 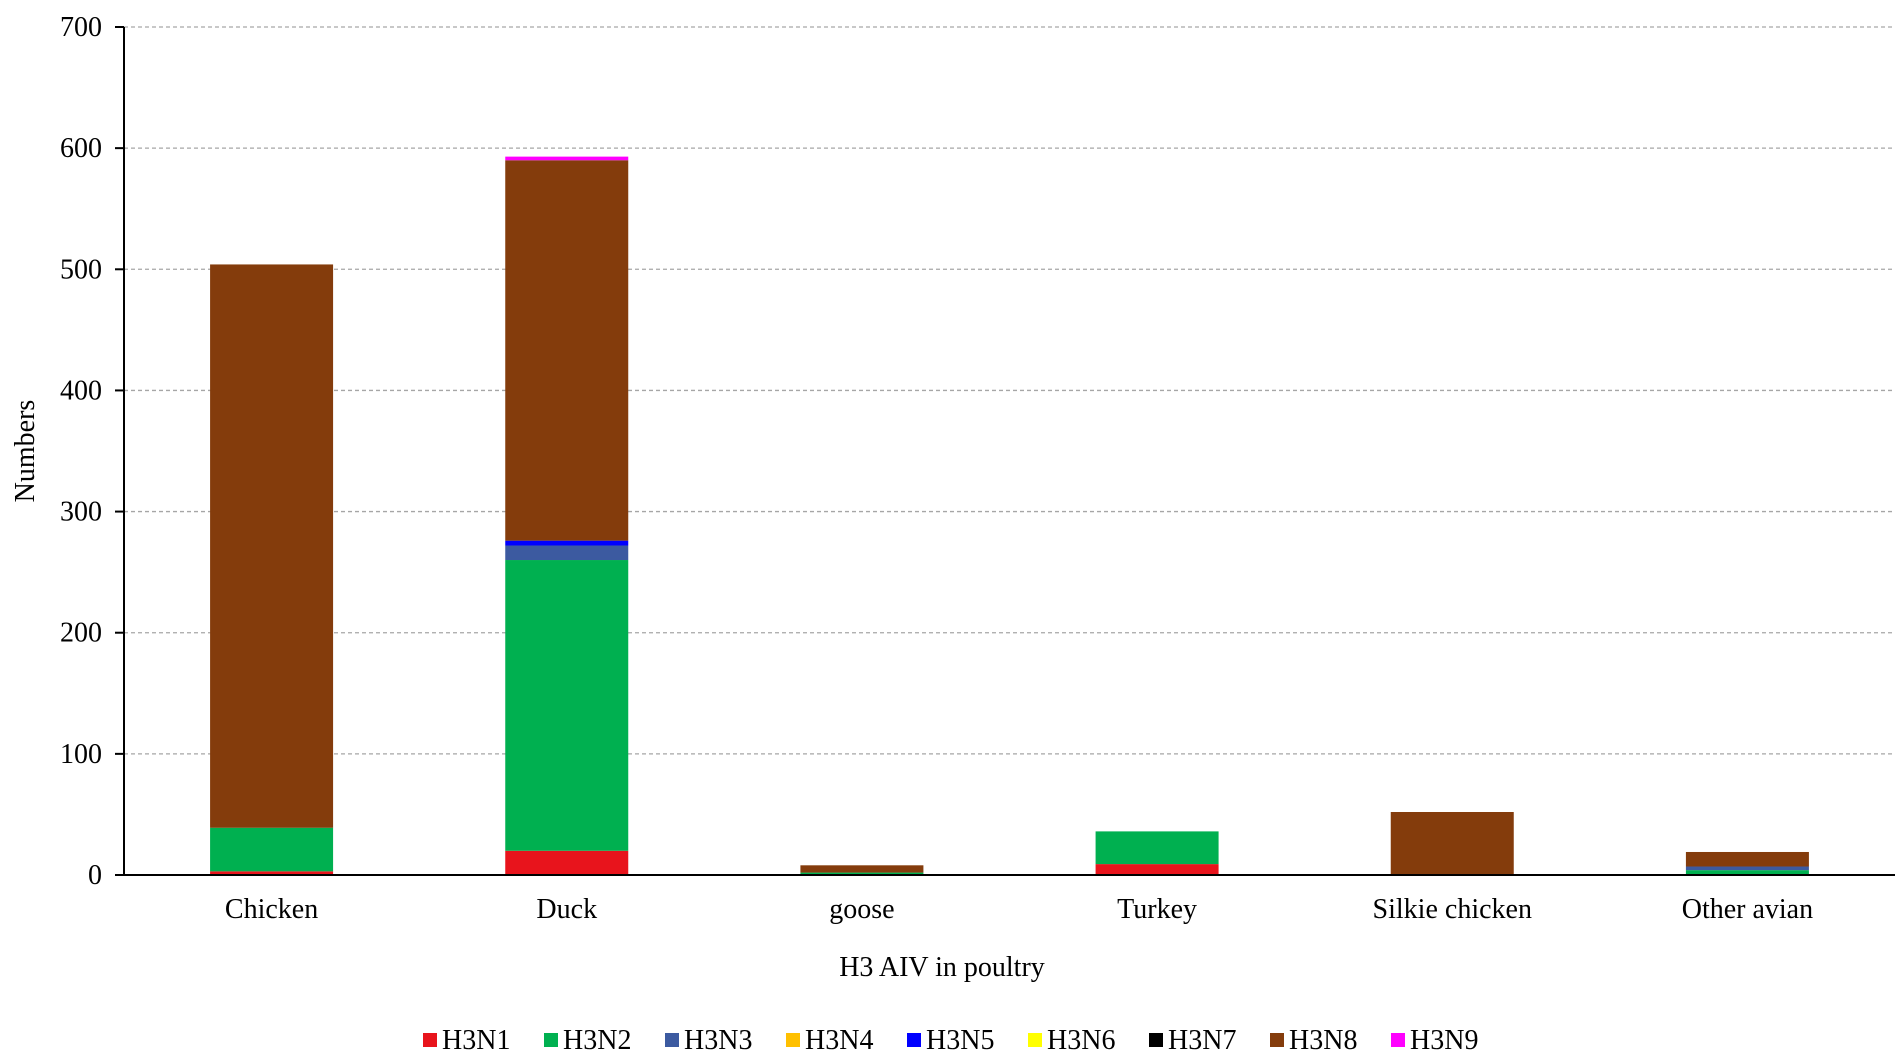 What do you see at coordinates (839, 1040) in the screenshot?
I see `legend-label: H3N4` at bounding box center [839, 1040].